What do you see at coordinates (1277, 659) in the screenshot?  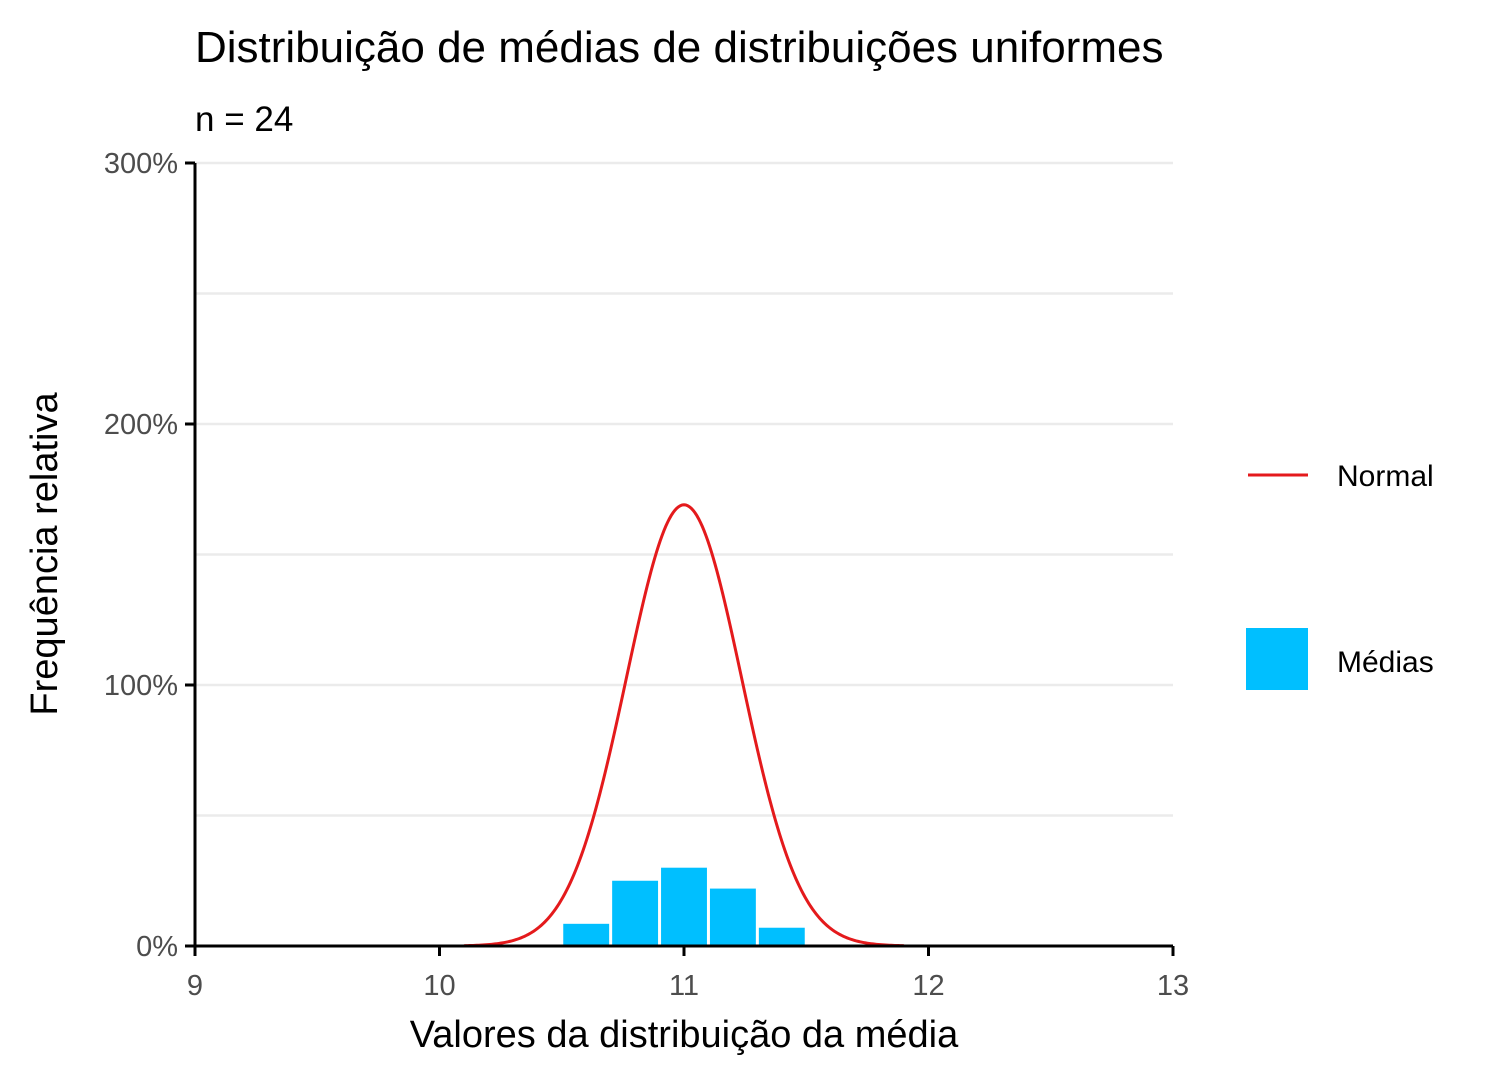 I see `legend-key-medias` at bounding box center [1277, 659].